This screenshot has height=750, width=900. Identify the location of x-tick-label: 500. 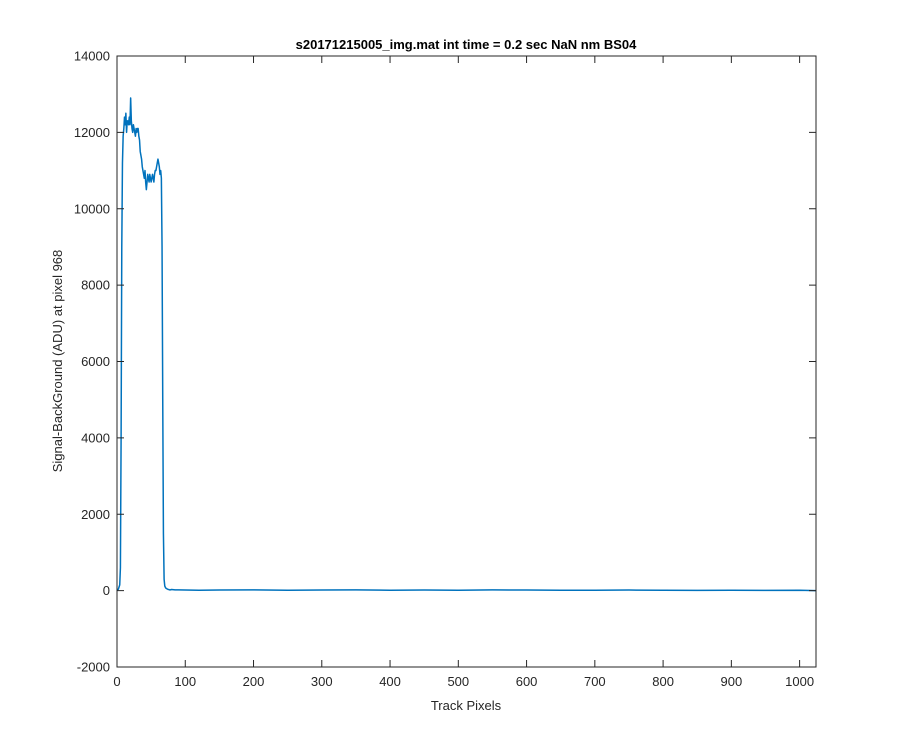
(458, 681).